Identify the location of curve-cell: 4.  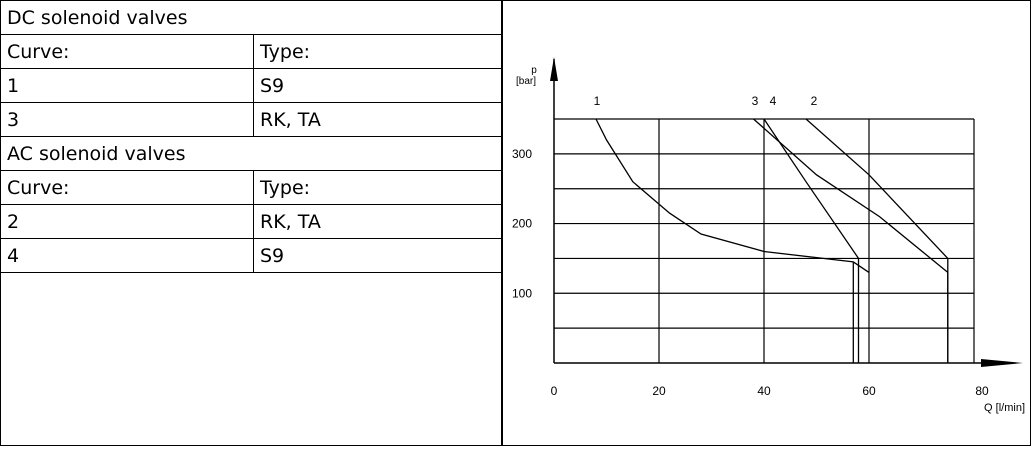
(13, 256).